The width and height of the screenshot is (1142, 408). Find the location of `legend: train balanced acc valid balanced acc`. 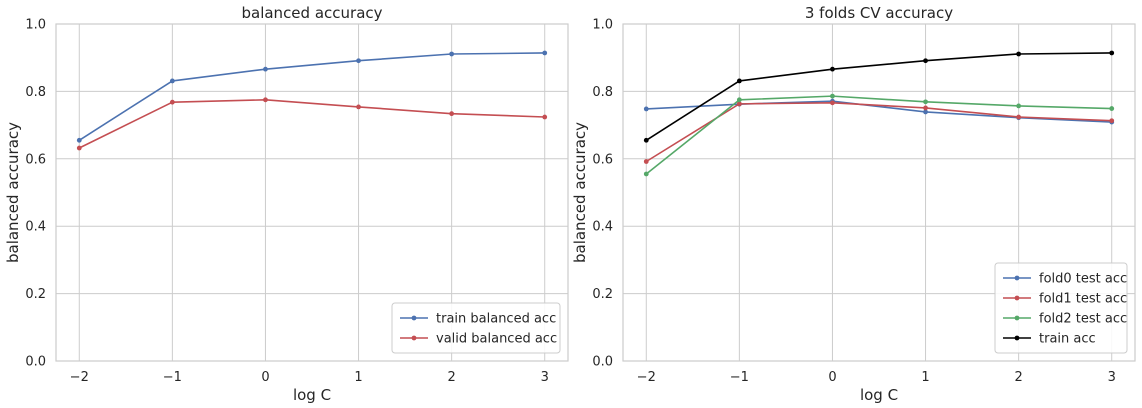

legend: train balanced acc valid balanced acc is located at coordinates (476, 328).